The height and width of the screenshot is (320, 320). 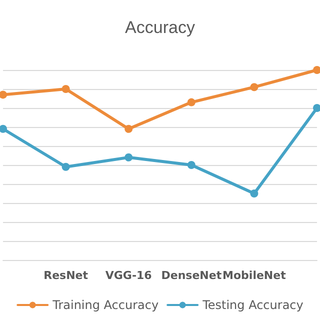 I want to click on chart-title: Accuracy, so click(x=160, y=27).